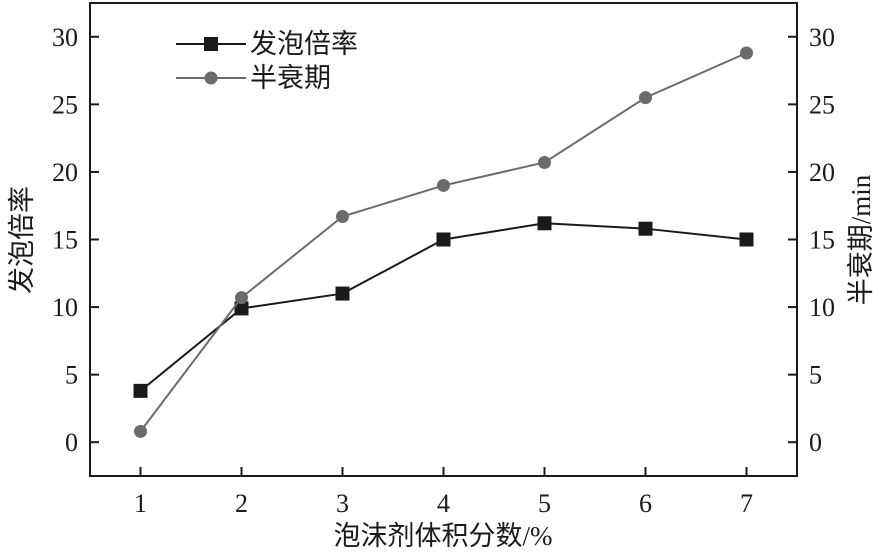  I want to click on x-tick-label: 2, so click(241, 503).